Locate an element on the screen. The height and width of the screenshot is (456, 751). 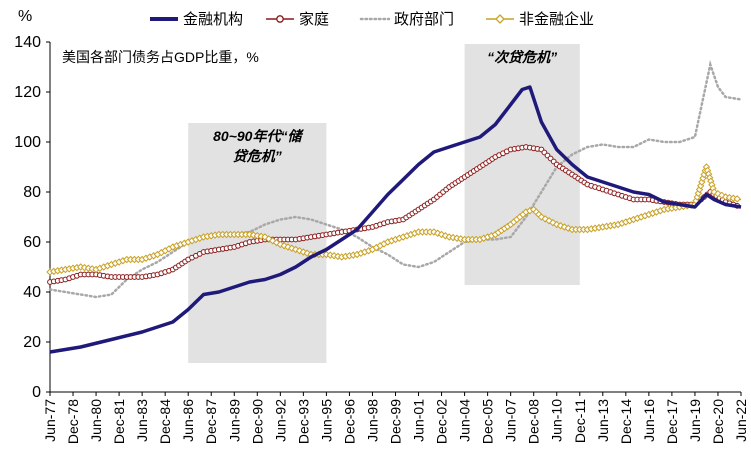
y-tick-label: 20 is located at coordinates (32, 342).